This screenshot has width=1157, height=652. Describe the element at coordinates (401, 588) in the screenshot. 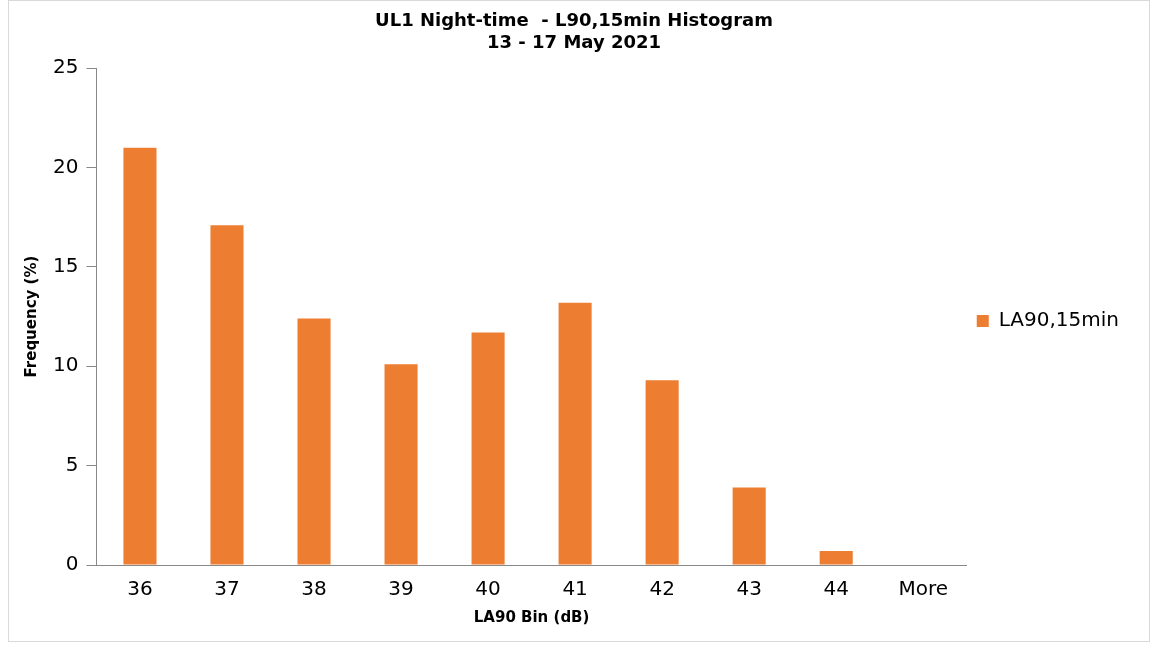

I see `x-tick-label: 39` at that location.